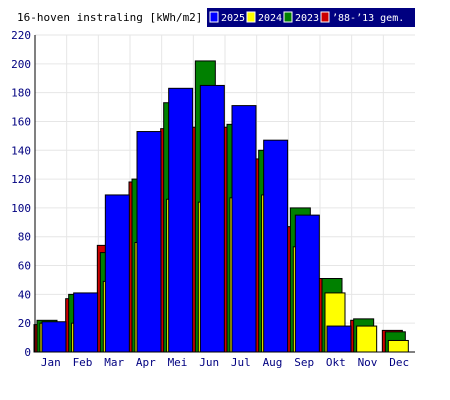 The height and width of the screenshot is (400, 450). Describe the element at coordinates (178, 362) in the screenshot. I see `x-tick-label: Mei` at that location.